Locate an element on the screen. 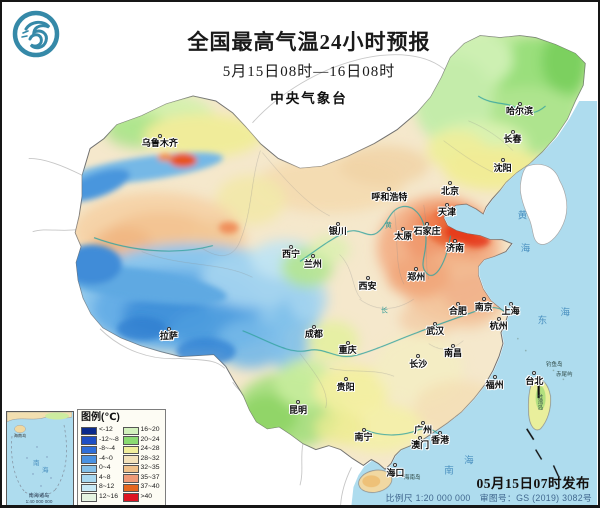 This screenshot has height=508, width=600. inset-scale: 1:40 000 000 is located at coordinates (39, 501).